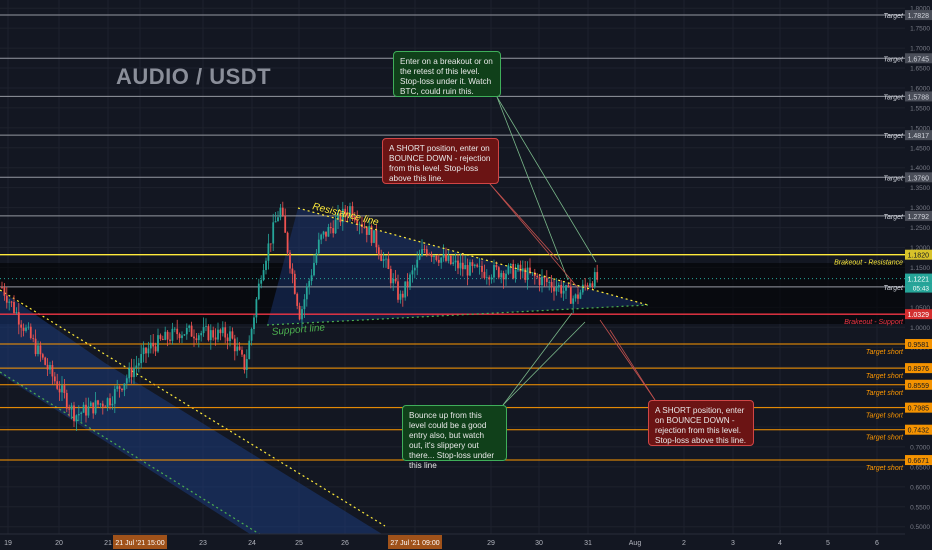  What do you see at coordinates (920, 328) in the screenshot?
I see `y-tick-label: 1.0000` at bounding box center [920, 328].